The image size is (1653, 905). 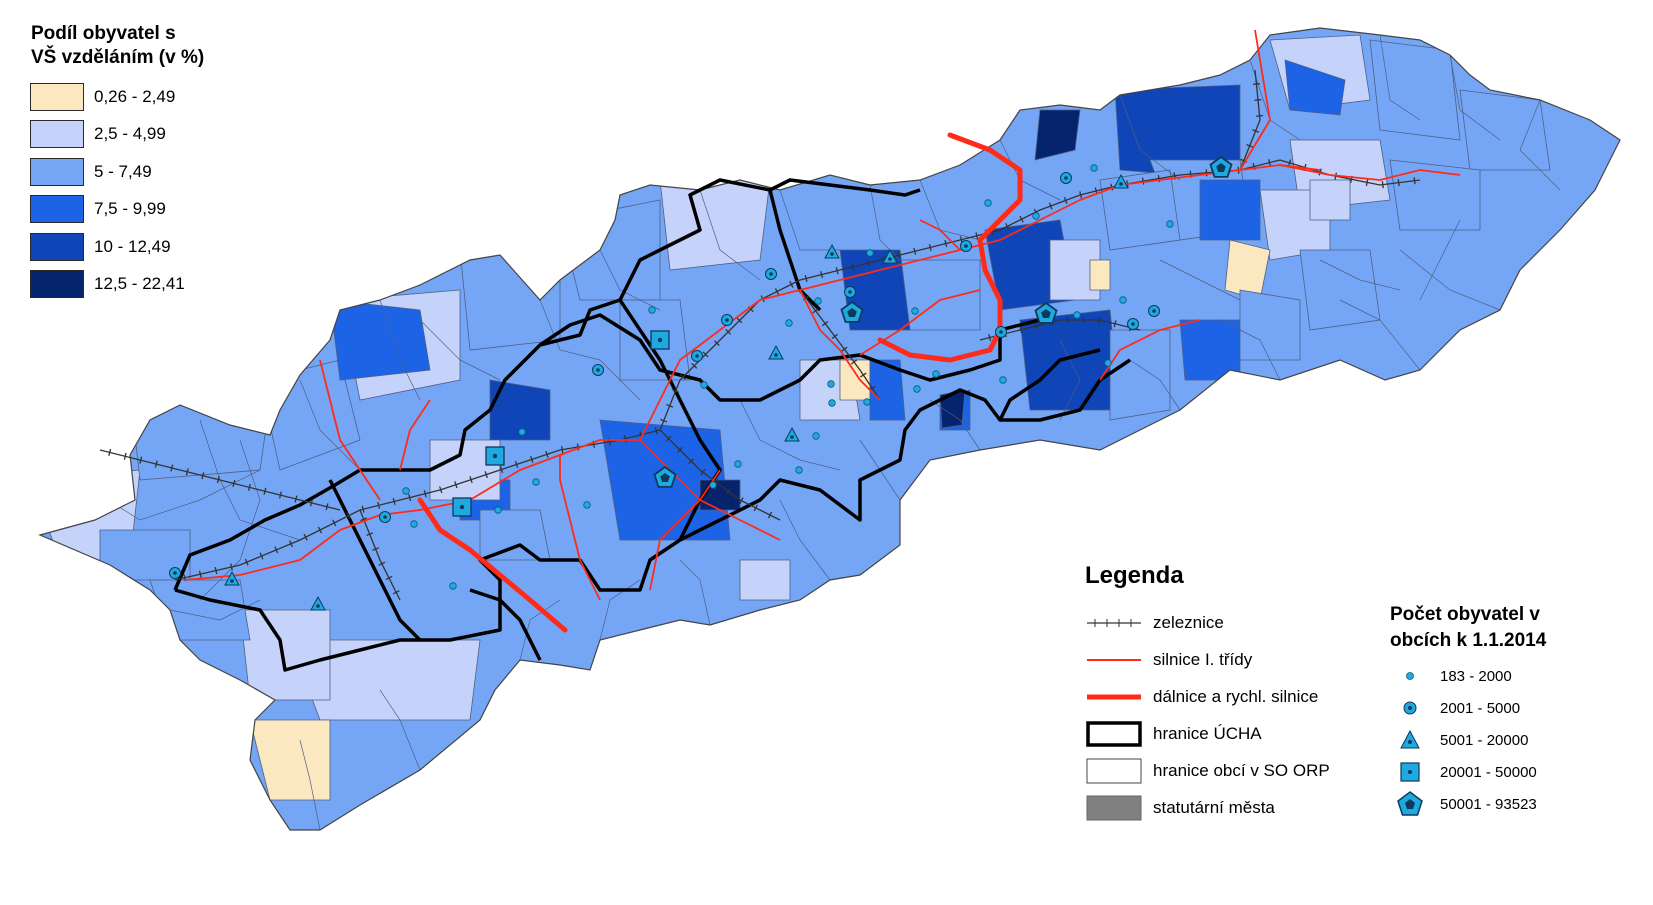 I want to click on highway-icon, so click(x=1114, y=697).